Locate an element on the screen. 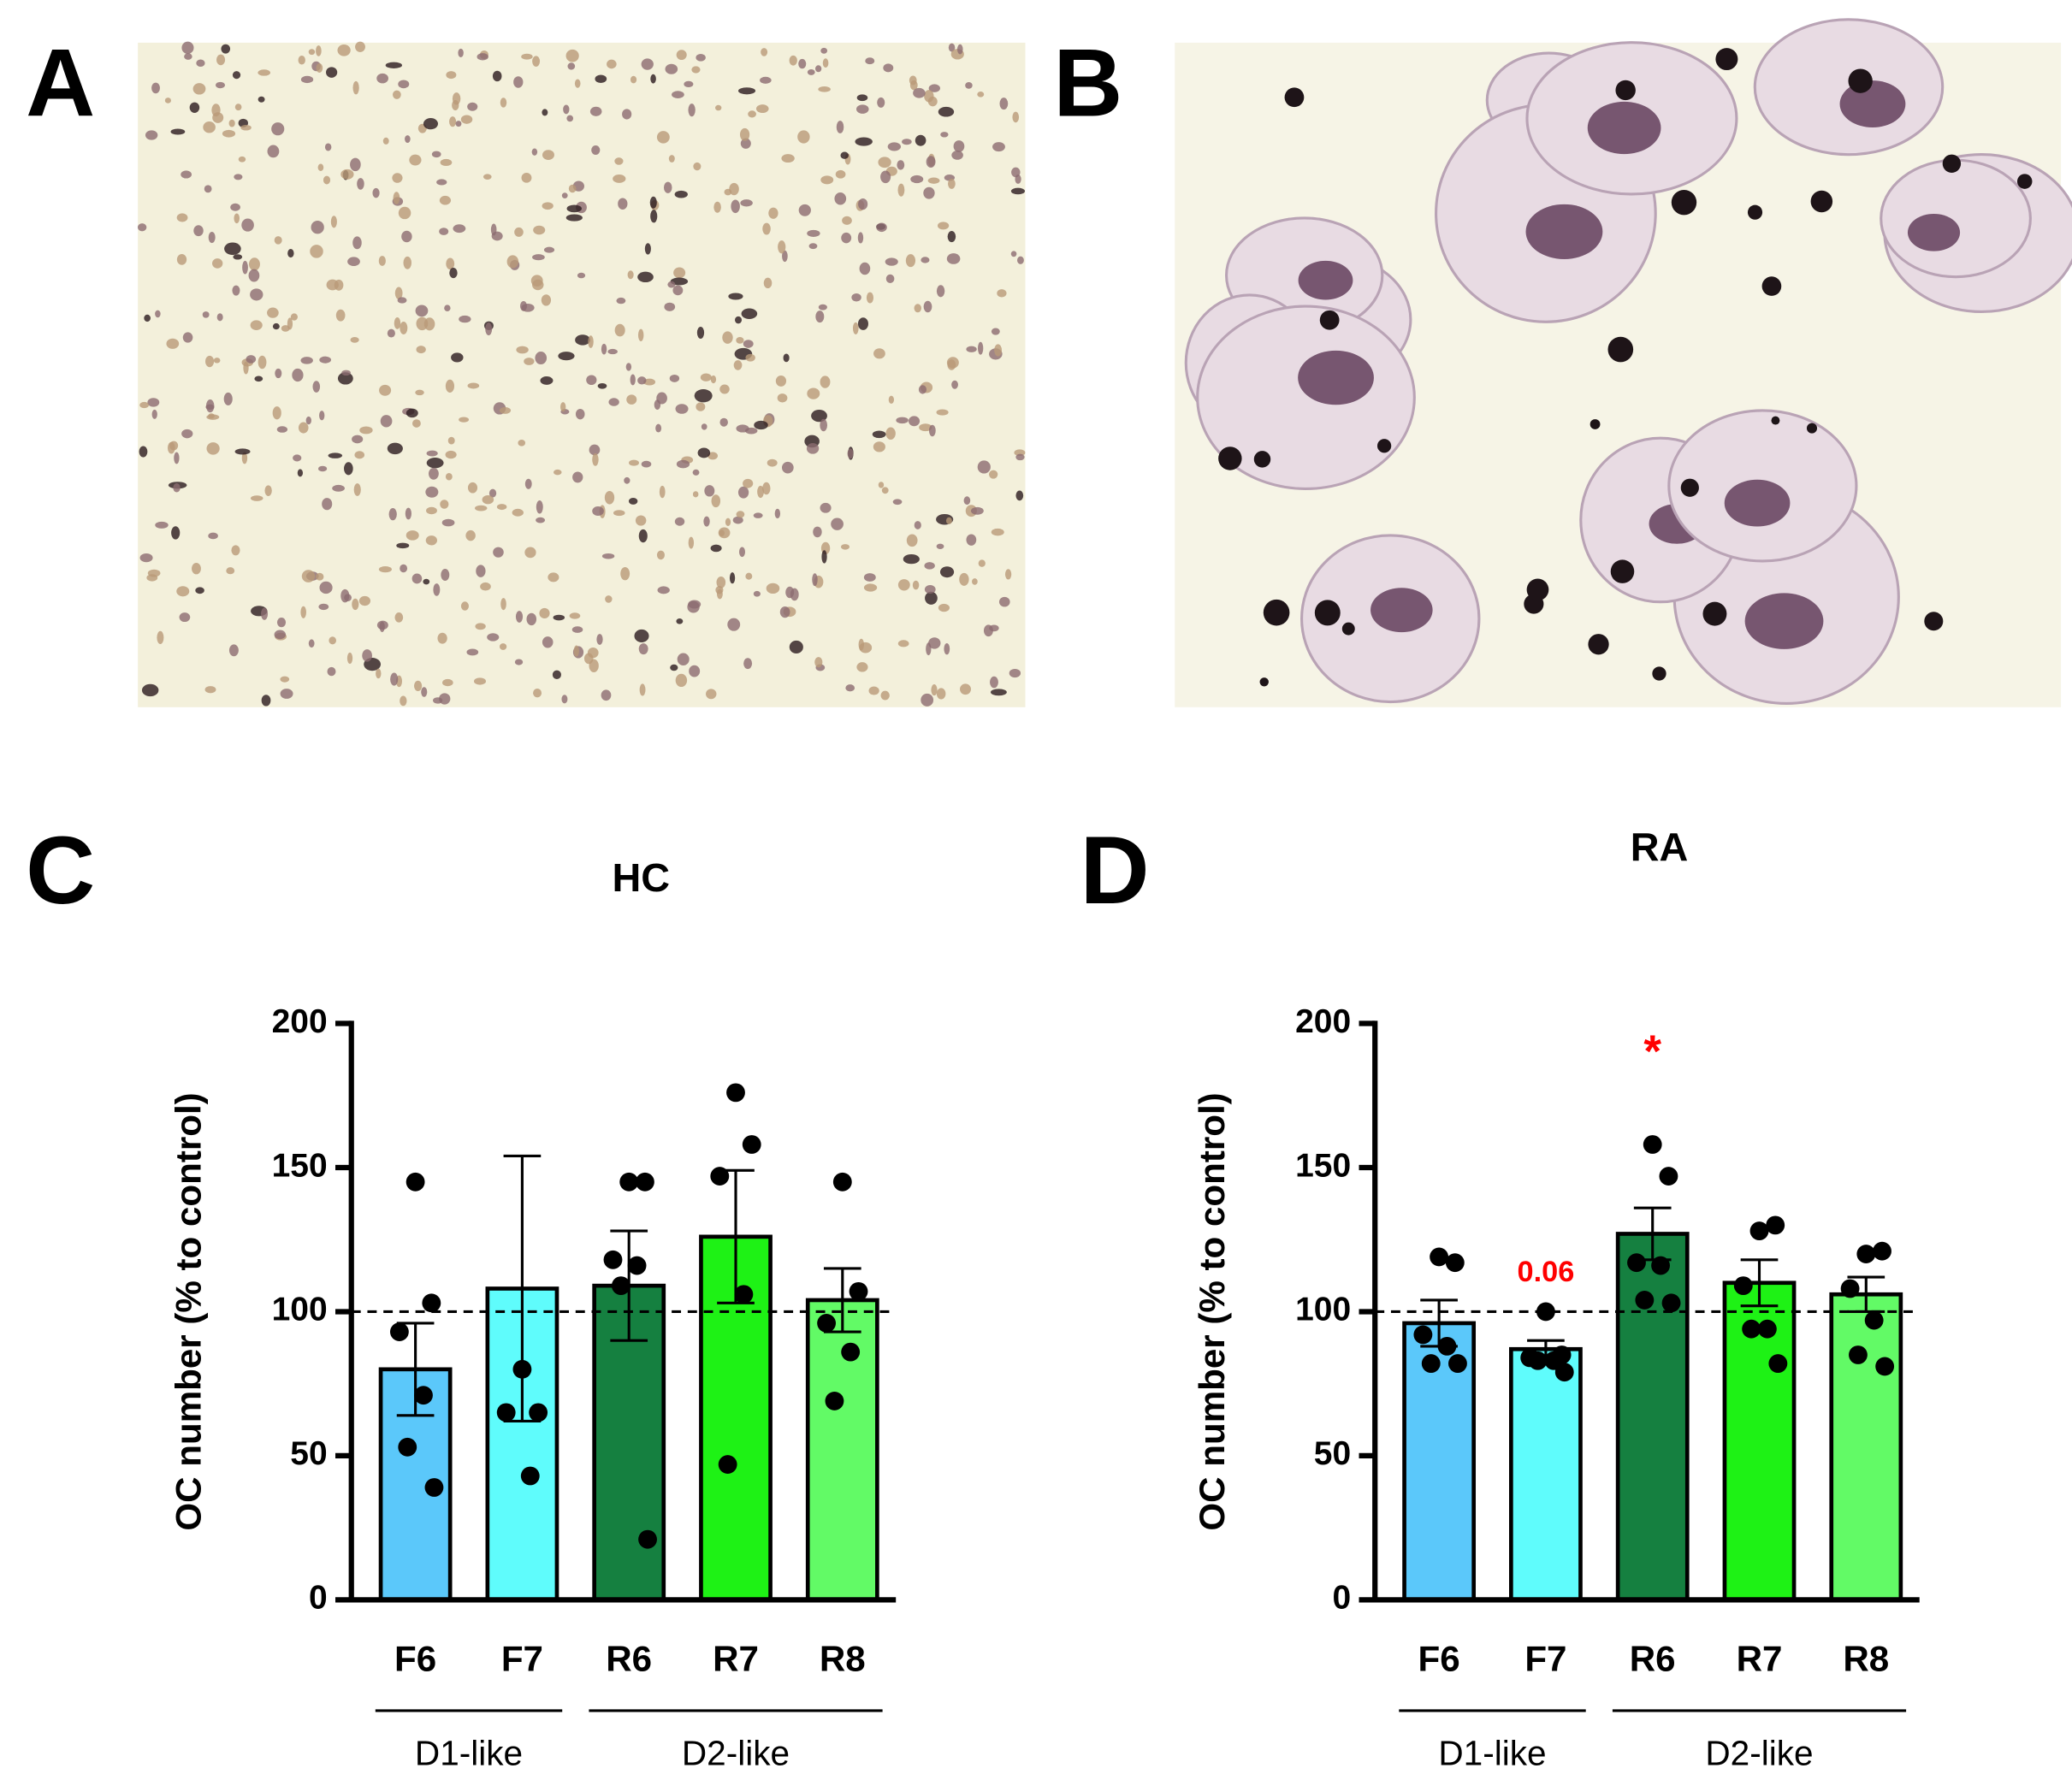 The width and height of the screenshot is (2072, 1780). y-tick-label: 200 is located at coordinates (1323, 1021).